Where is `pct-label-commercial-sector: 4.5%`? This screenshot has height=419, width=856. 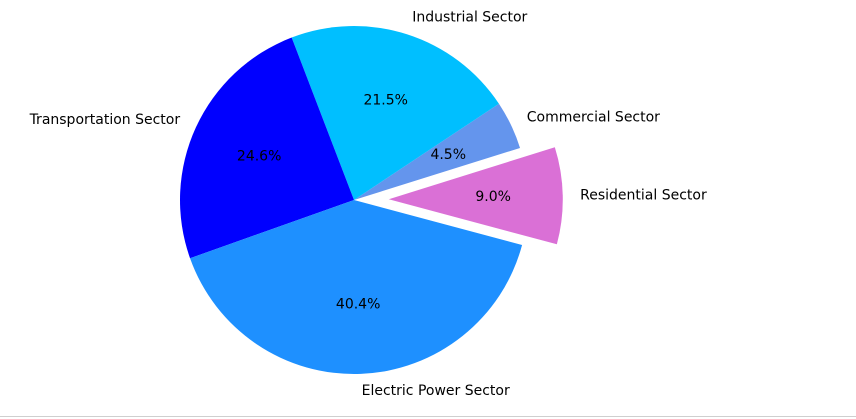
pct-label-commercial-sector: 4.5% is located at coordinates (448, 155).